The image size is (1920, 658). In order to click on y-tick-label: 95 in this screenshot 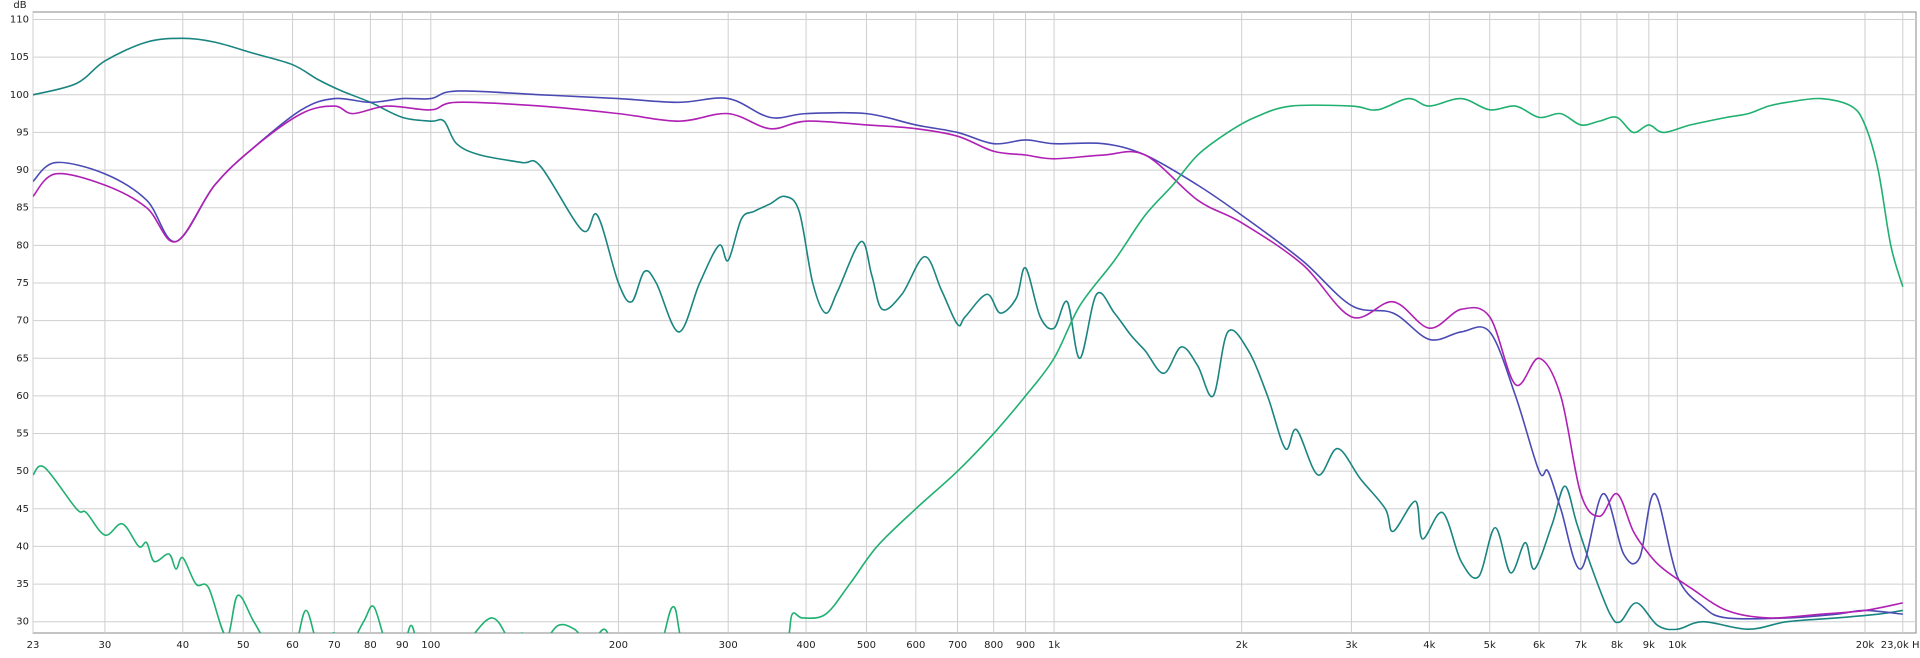, I will do `click(22, 132)`.